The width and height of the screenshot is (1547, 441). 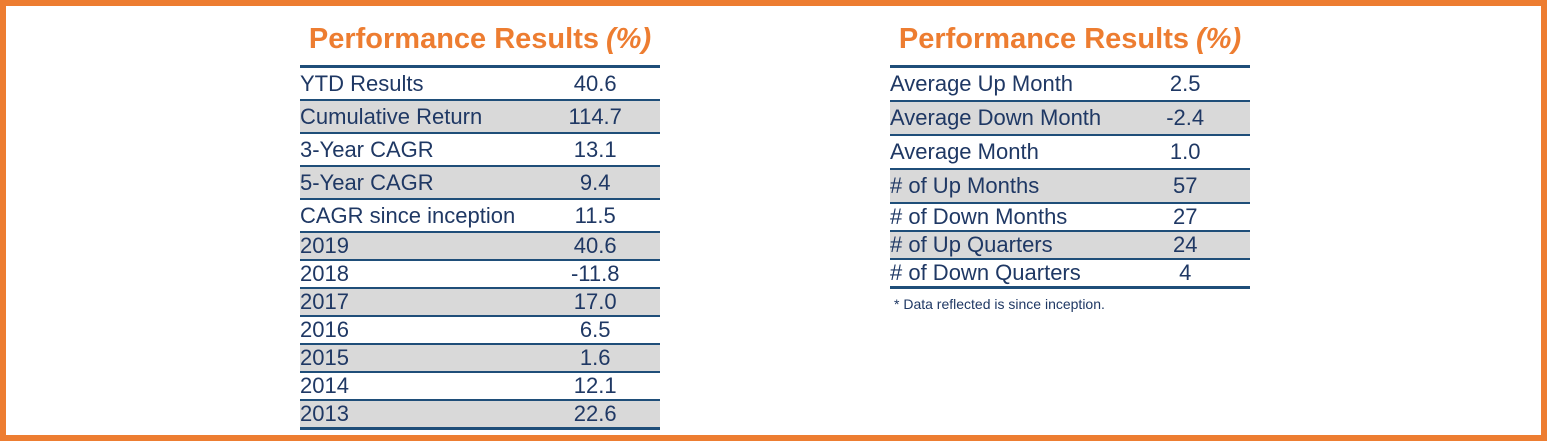 I want to click on row-label: 2019, so click(x=415, y=246).